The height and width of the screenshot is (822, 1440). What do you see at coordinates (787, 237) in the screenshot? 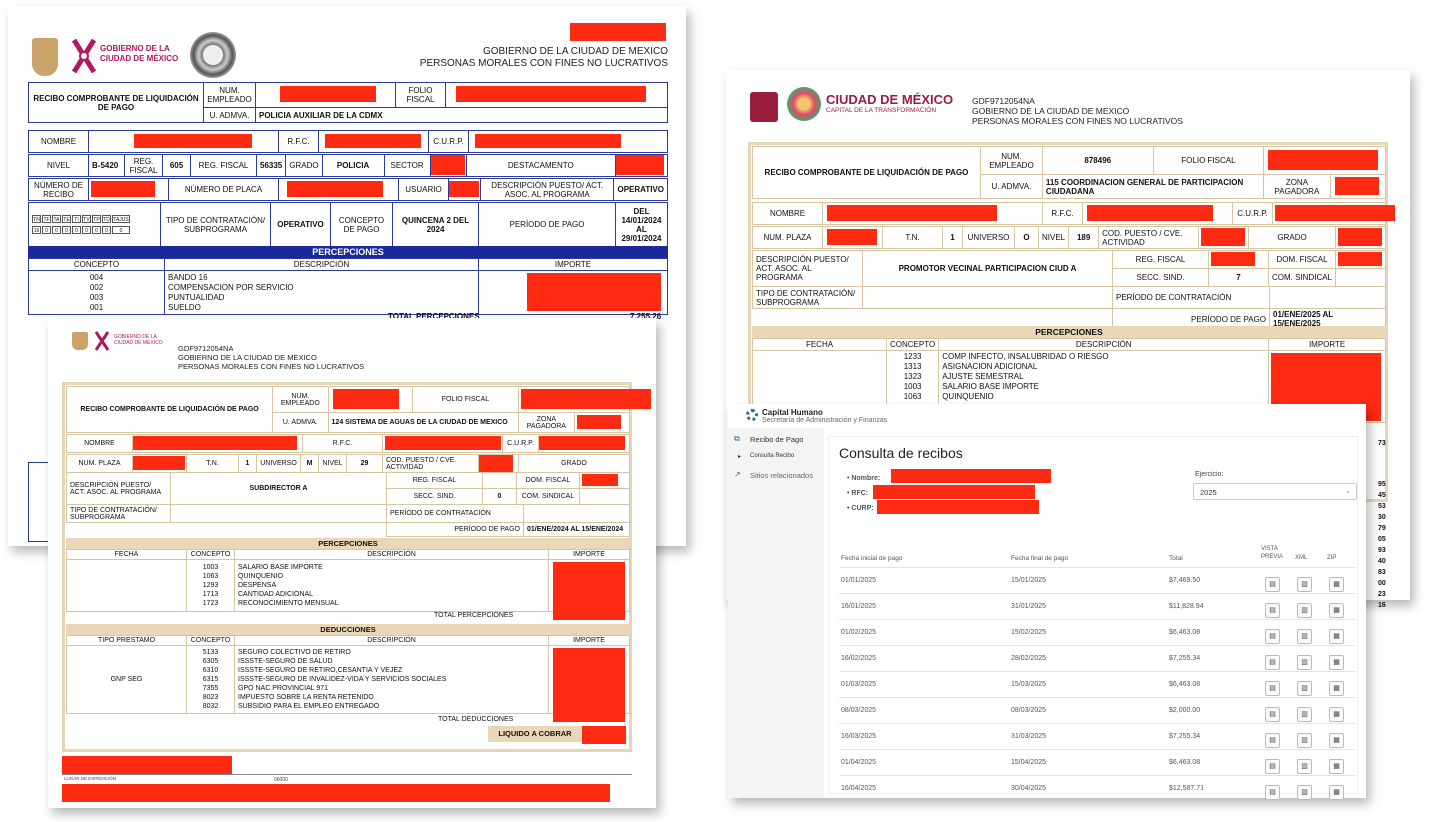
I see `label: NUM. PLAZA` at bounding box center [787, 237].